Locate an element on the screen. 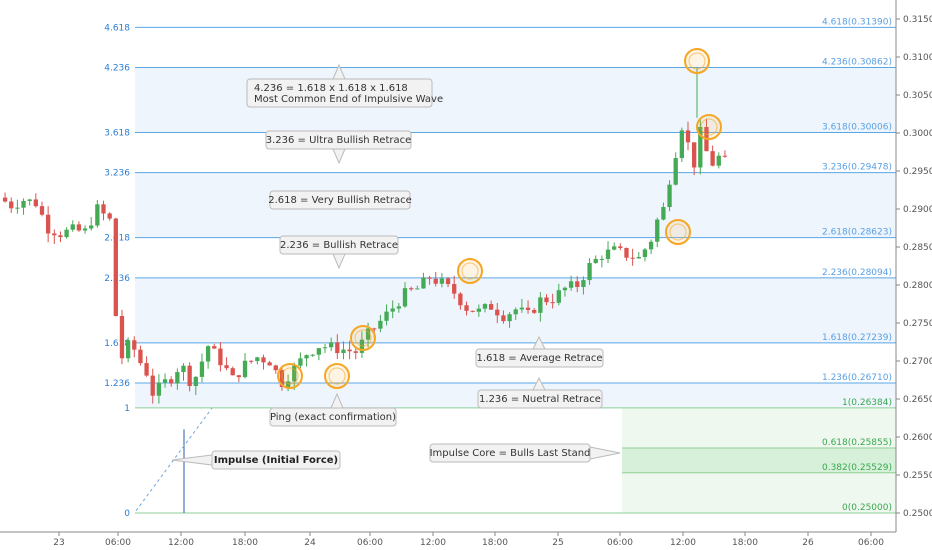  time-tick-label: 25 is located at coordinates (557, 543).